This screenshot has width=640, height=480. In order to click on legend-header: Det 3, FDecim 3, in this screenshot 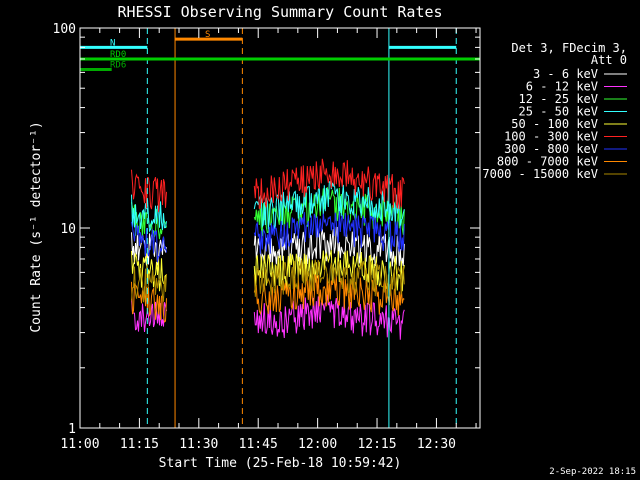, I will do `click(569, 48)`.